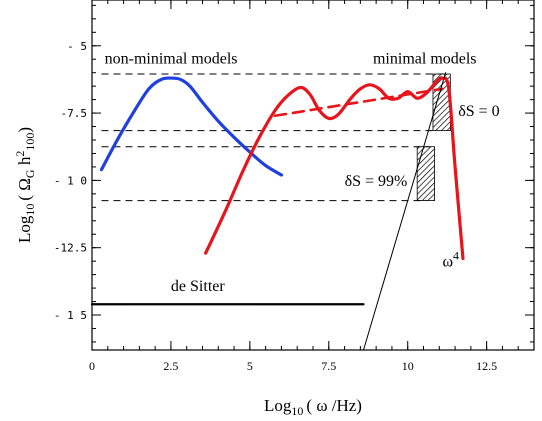  Describe the element at coordinates (70, 180) in the screenshot. I see `y-tick-label-2: - 1 0` at that location.